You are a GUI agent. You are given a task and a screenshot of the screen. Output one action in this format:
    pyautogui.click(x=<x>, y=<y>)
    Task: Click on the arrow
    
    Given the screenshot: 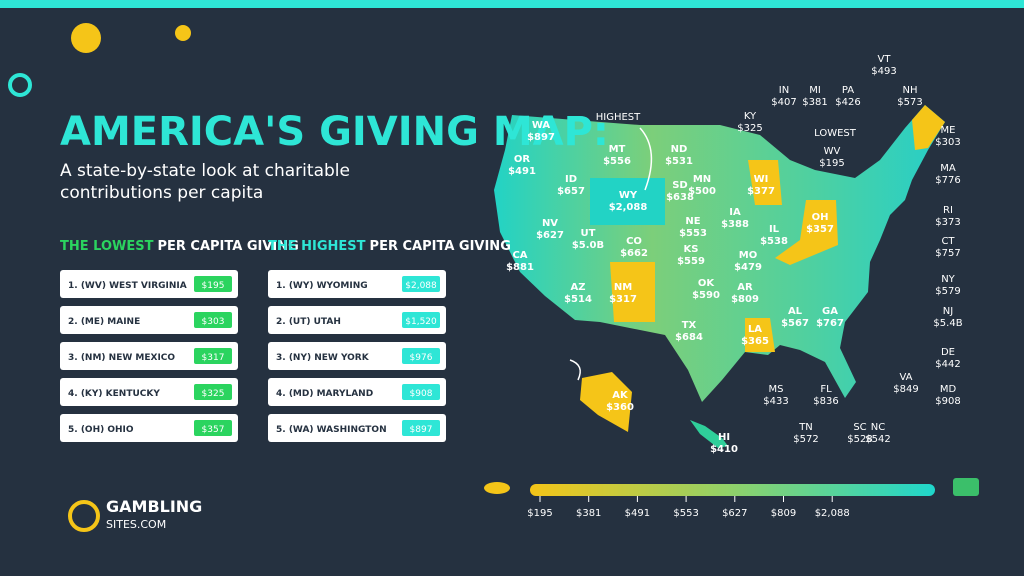 What is the action you would take?
    pyautogui.click(x=575, y=370)
    